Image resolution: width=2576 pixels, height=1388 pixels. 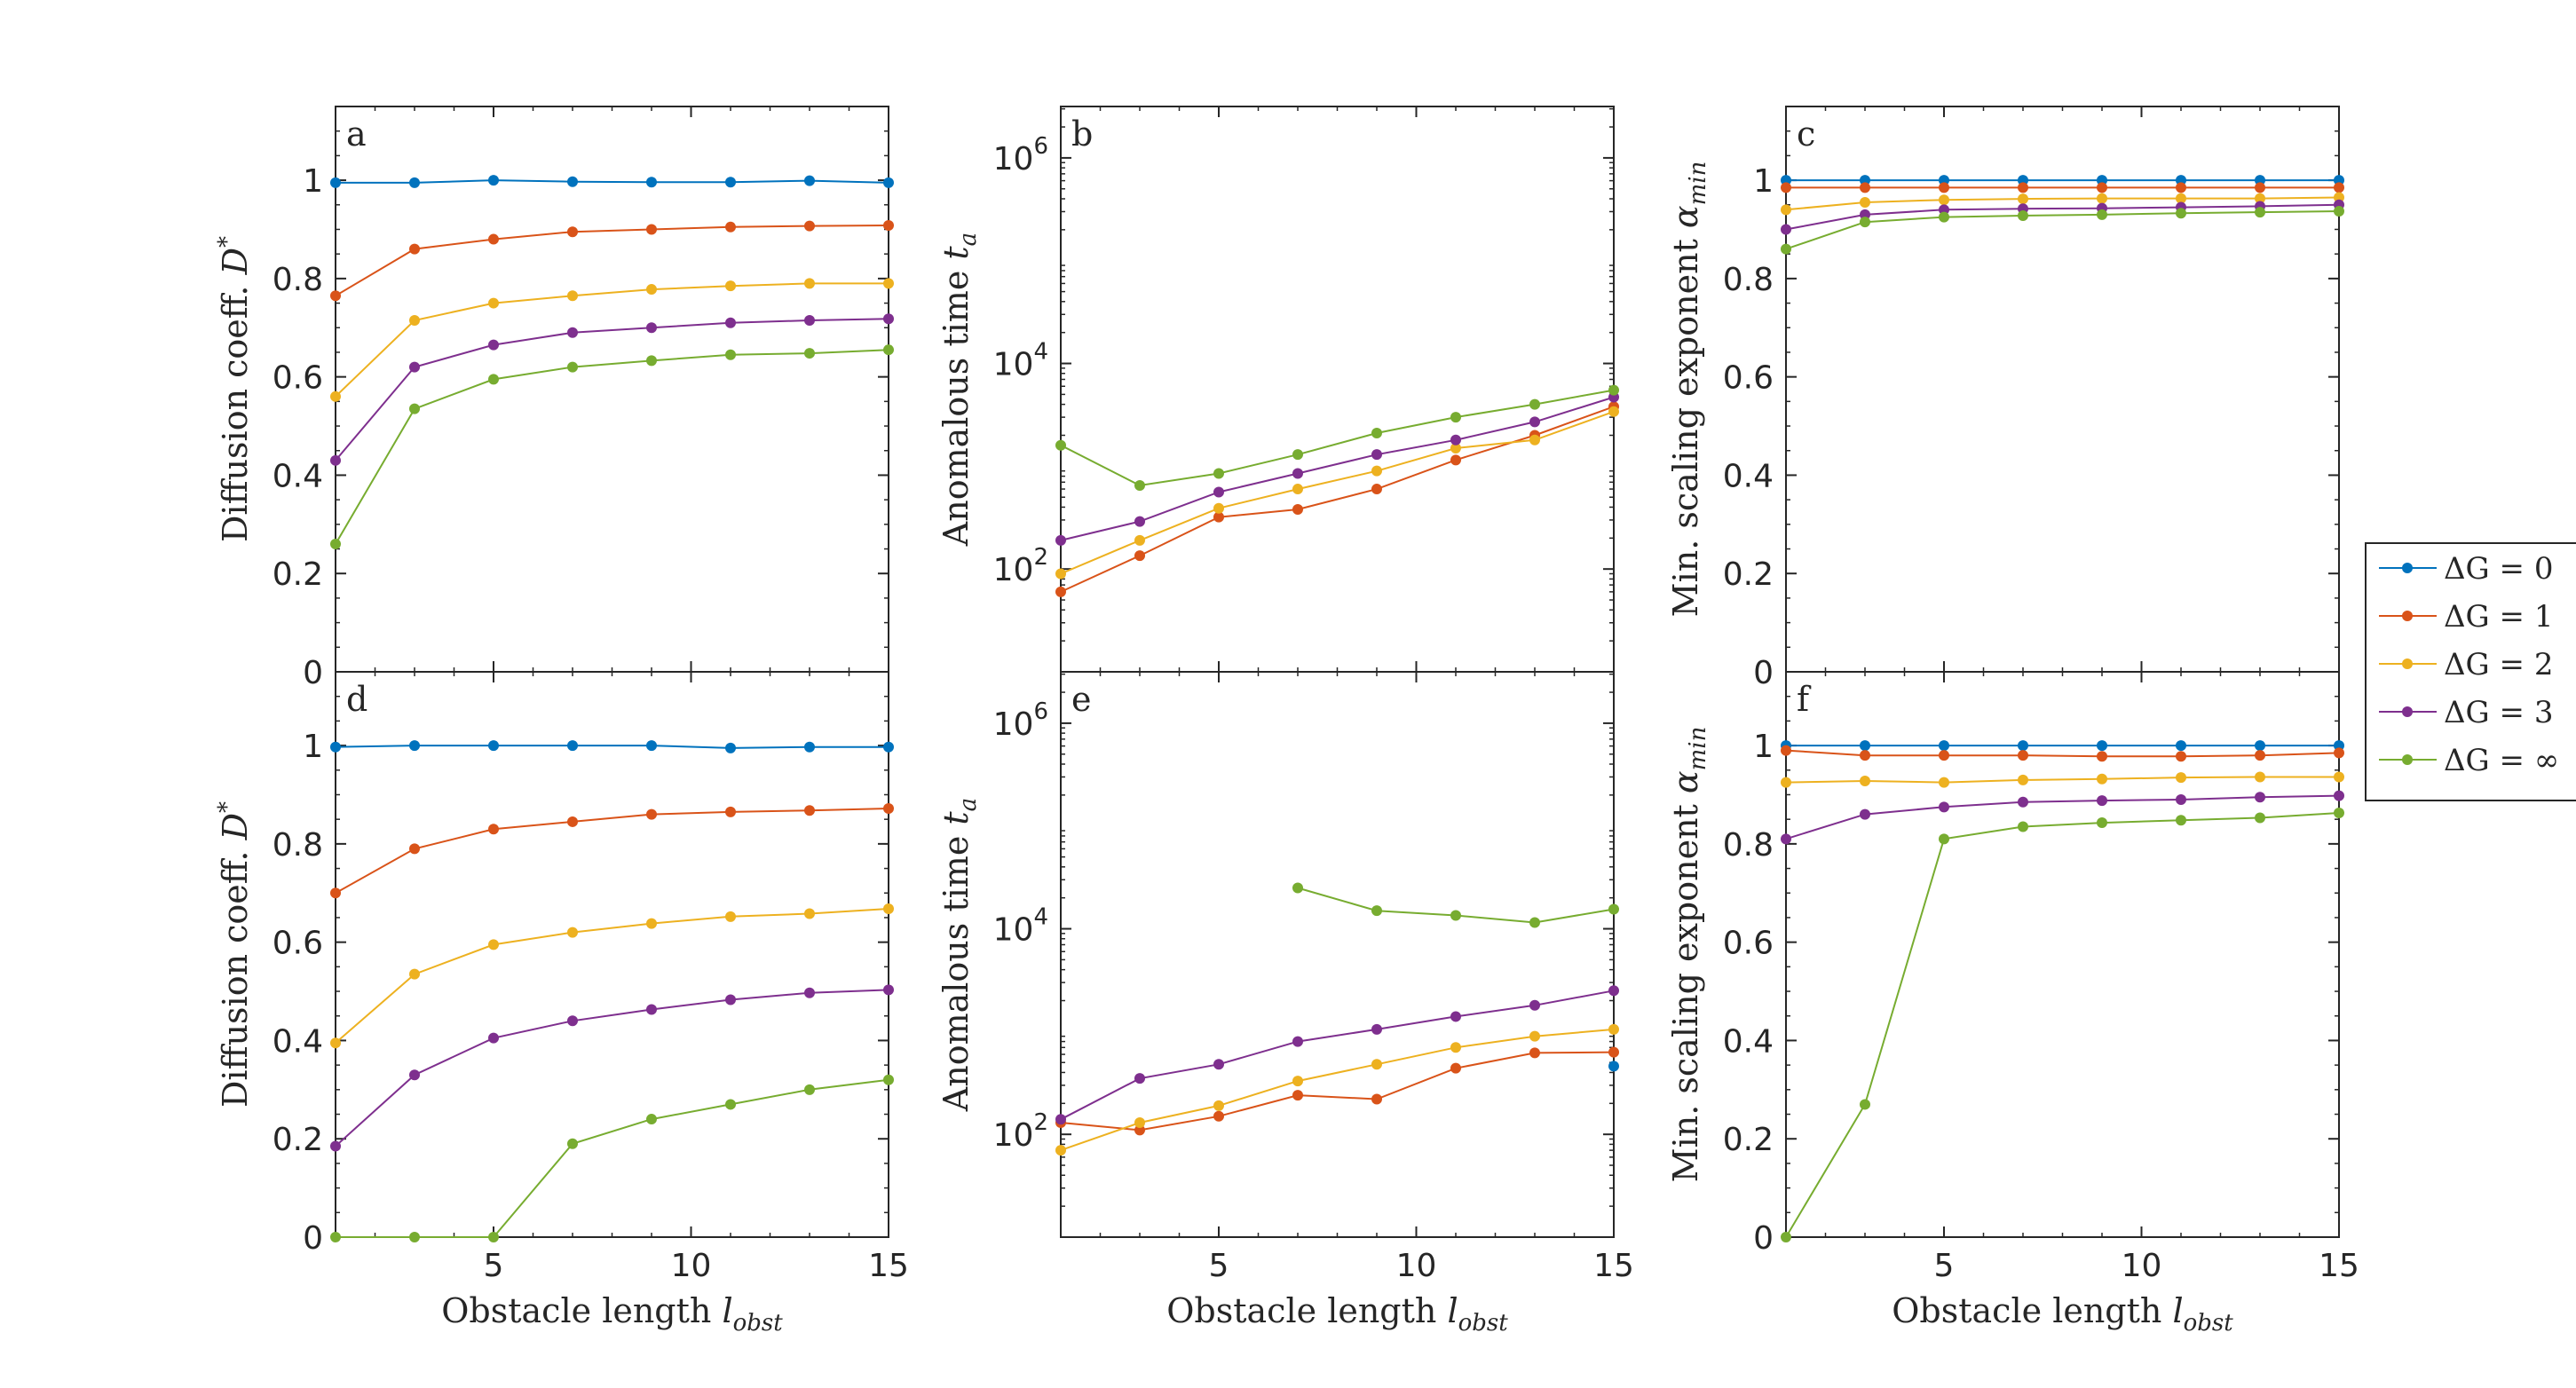 I want to click on y-tick-label: 10⁴, so click(x=1020, y=361).